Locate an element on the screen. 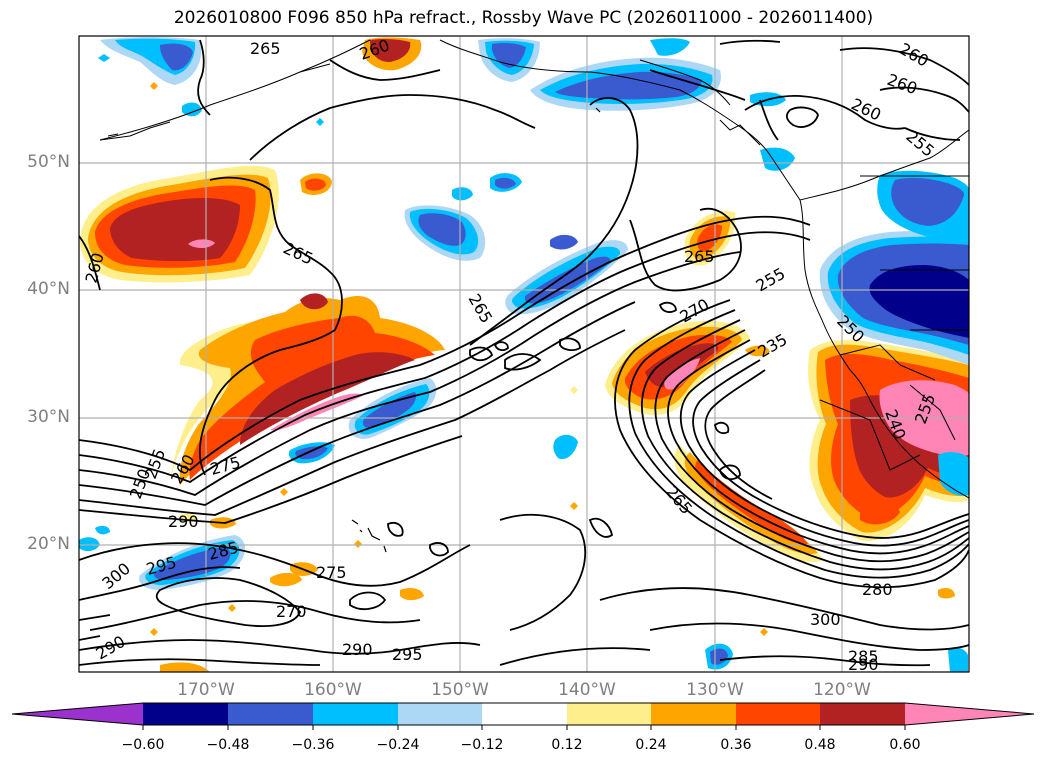  contour-label: 285 is located at coordinates (863, 656).